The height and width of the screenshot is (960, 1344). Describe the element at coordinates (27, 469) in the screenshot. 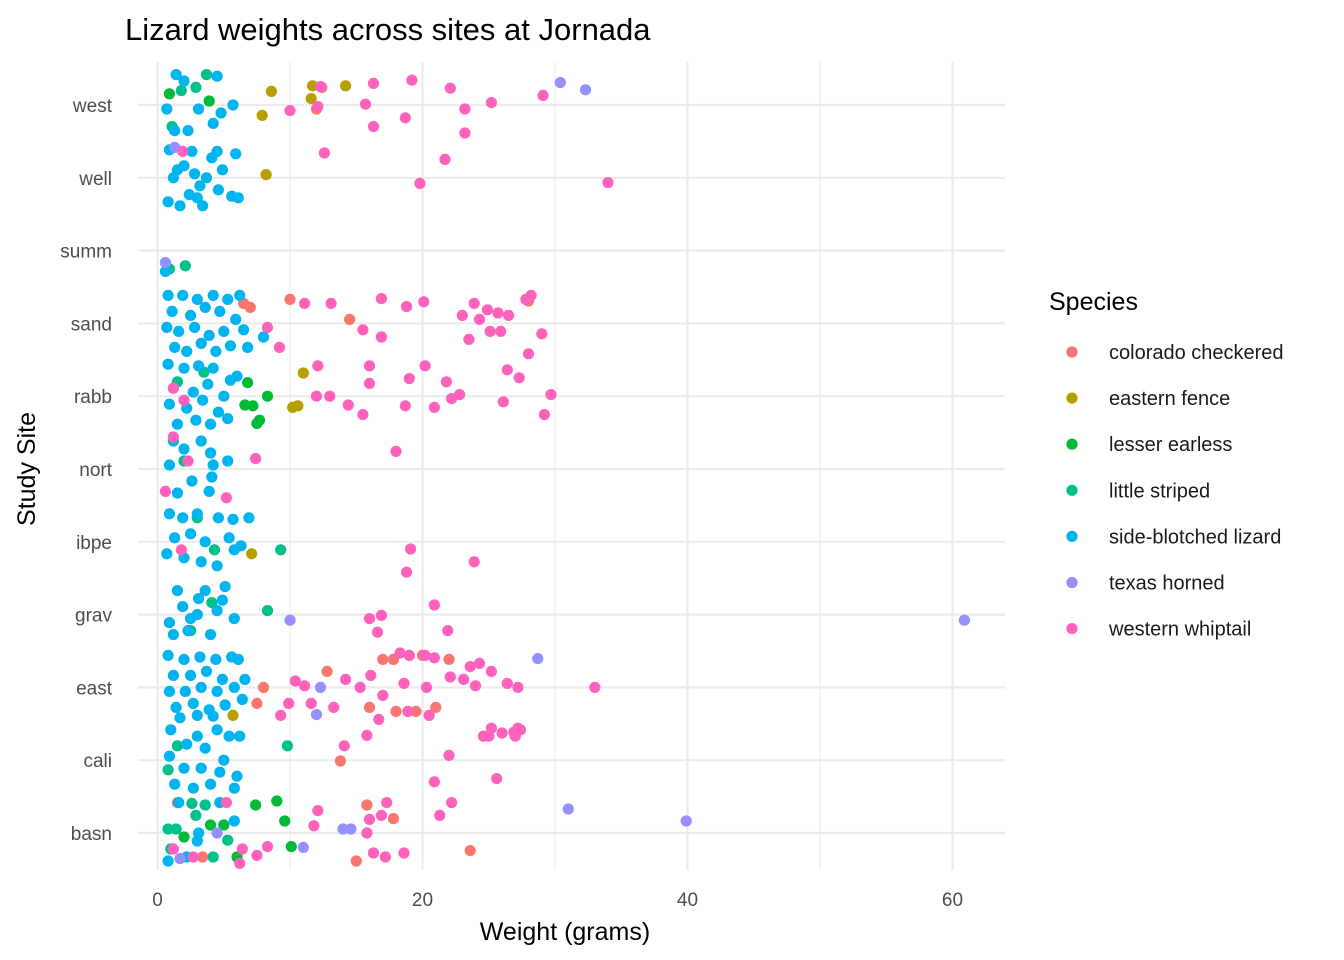

I see `y-axis-title: Study Site` at that location.